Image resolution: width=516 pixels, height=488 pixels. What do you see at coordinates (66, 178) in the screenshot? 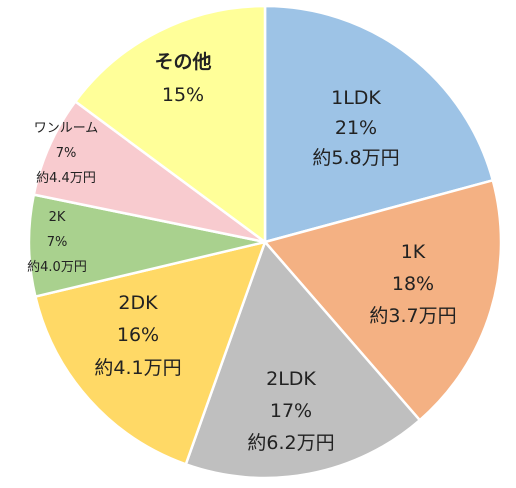
I see `label-oneroom-price: 約4.4万円` at bounding box center [66, 178].